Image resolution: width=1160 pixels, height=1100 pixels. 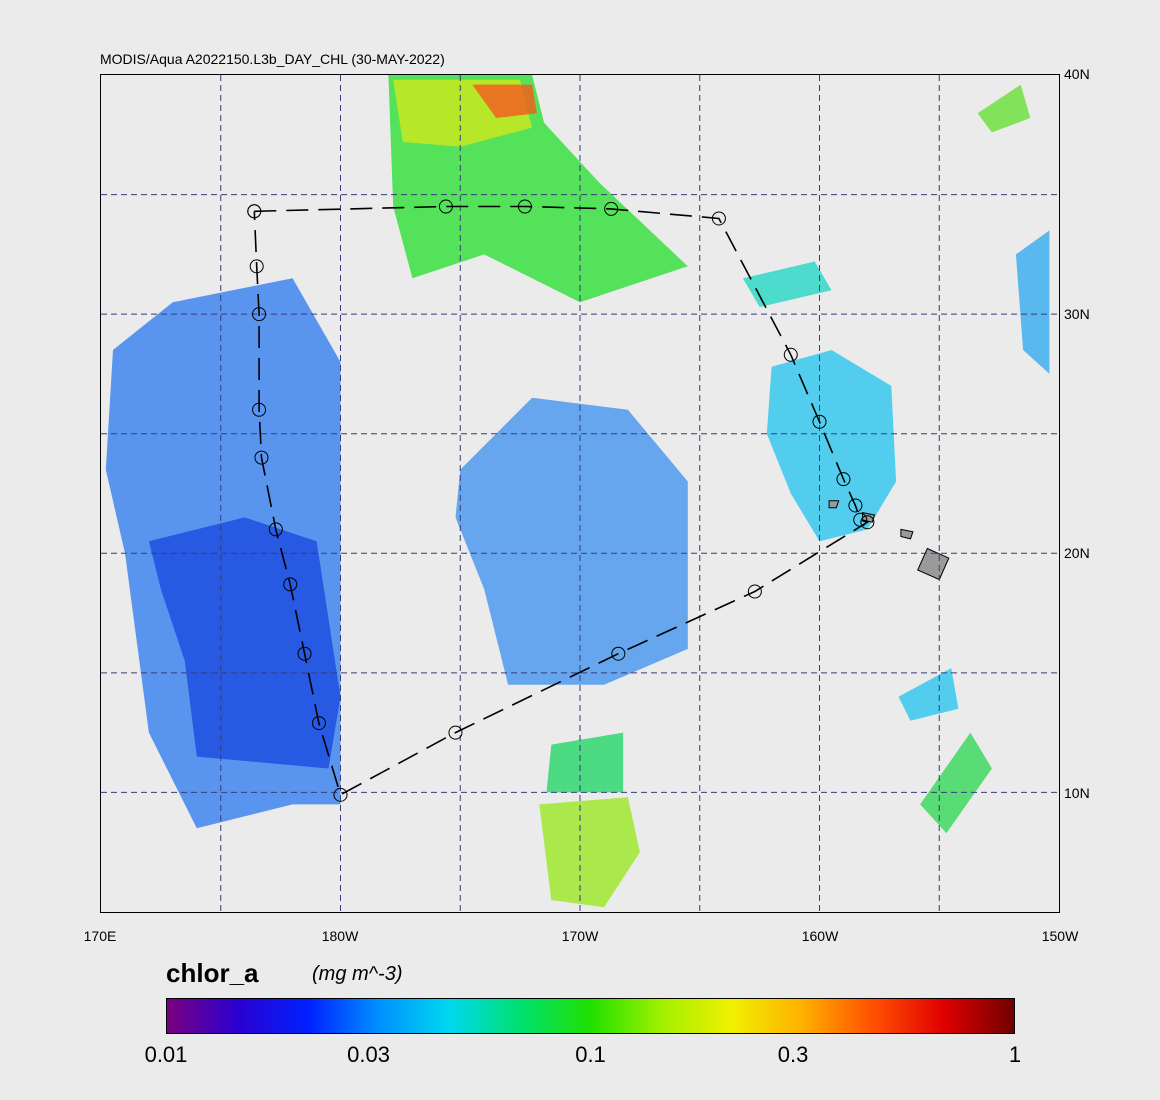 I want to click on chlorophyll-swath-central, so click(x=571, y=541).